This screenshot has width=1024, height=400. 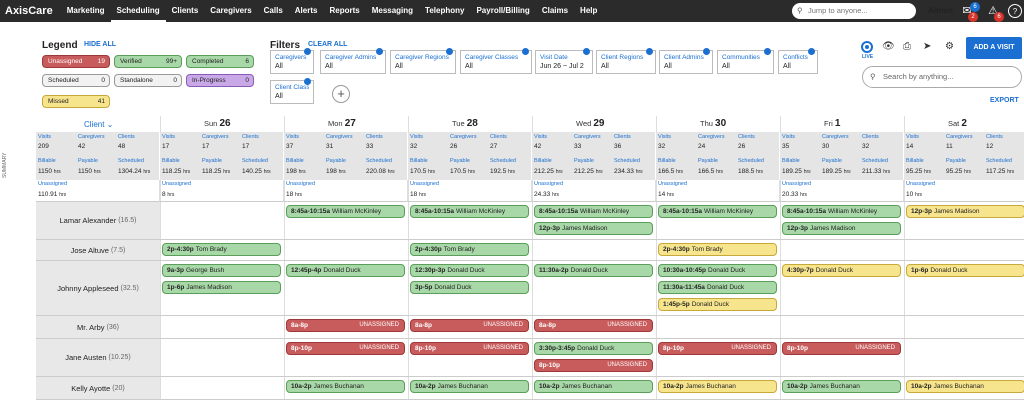 I want to click on filter-client-classes: Client Classes All, so click(x=292, y=91).